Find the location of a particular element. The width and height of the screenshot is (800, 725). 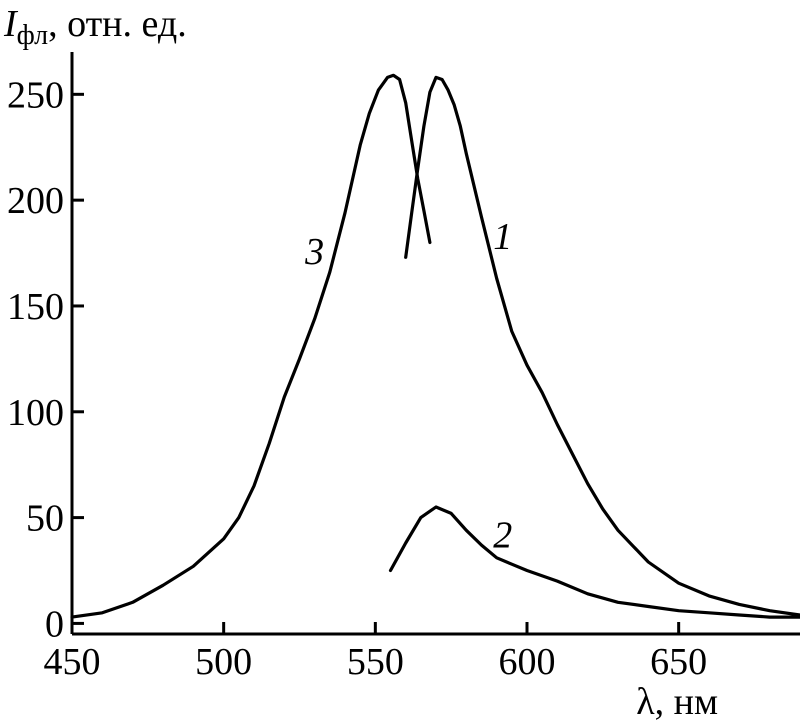

y-tick-label: 200 is located at coordinates (35, 201).